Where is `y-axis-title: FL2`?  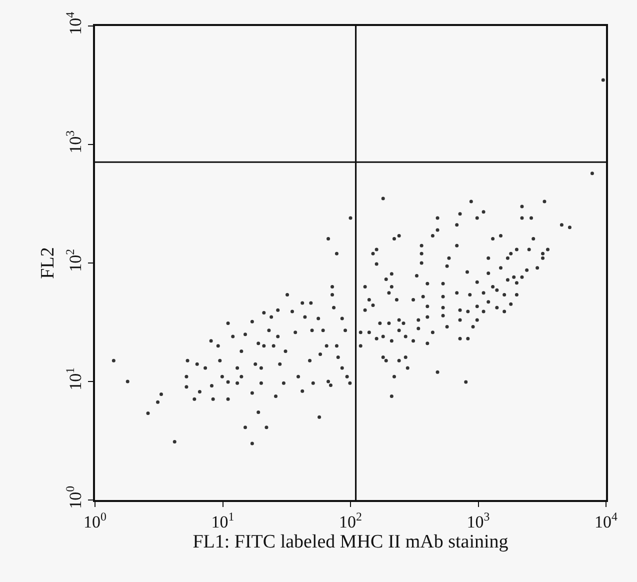 y-axis-title: FL2 is located at coordinates (47, 263).